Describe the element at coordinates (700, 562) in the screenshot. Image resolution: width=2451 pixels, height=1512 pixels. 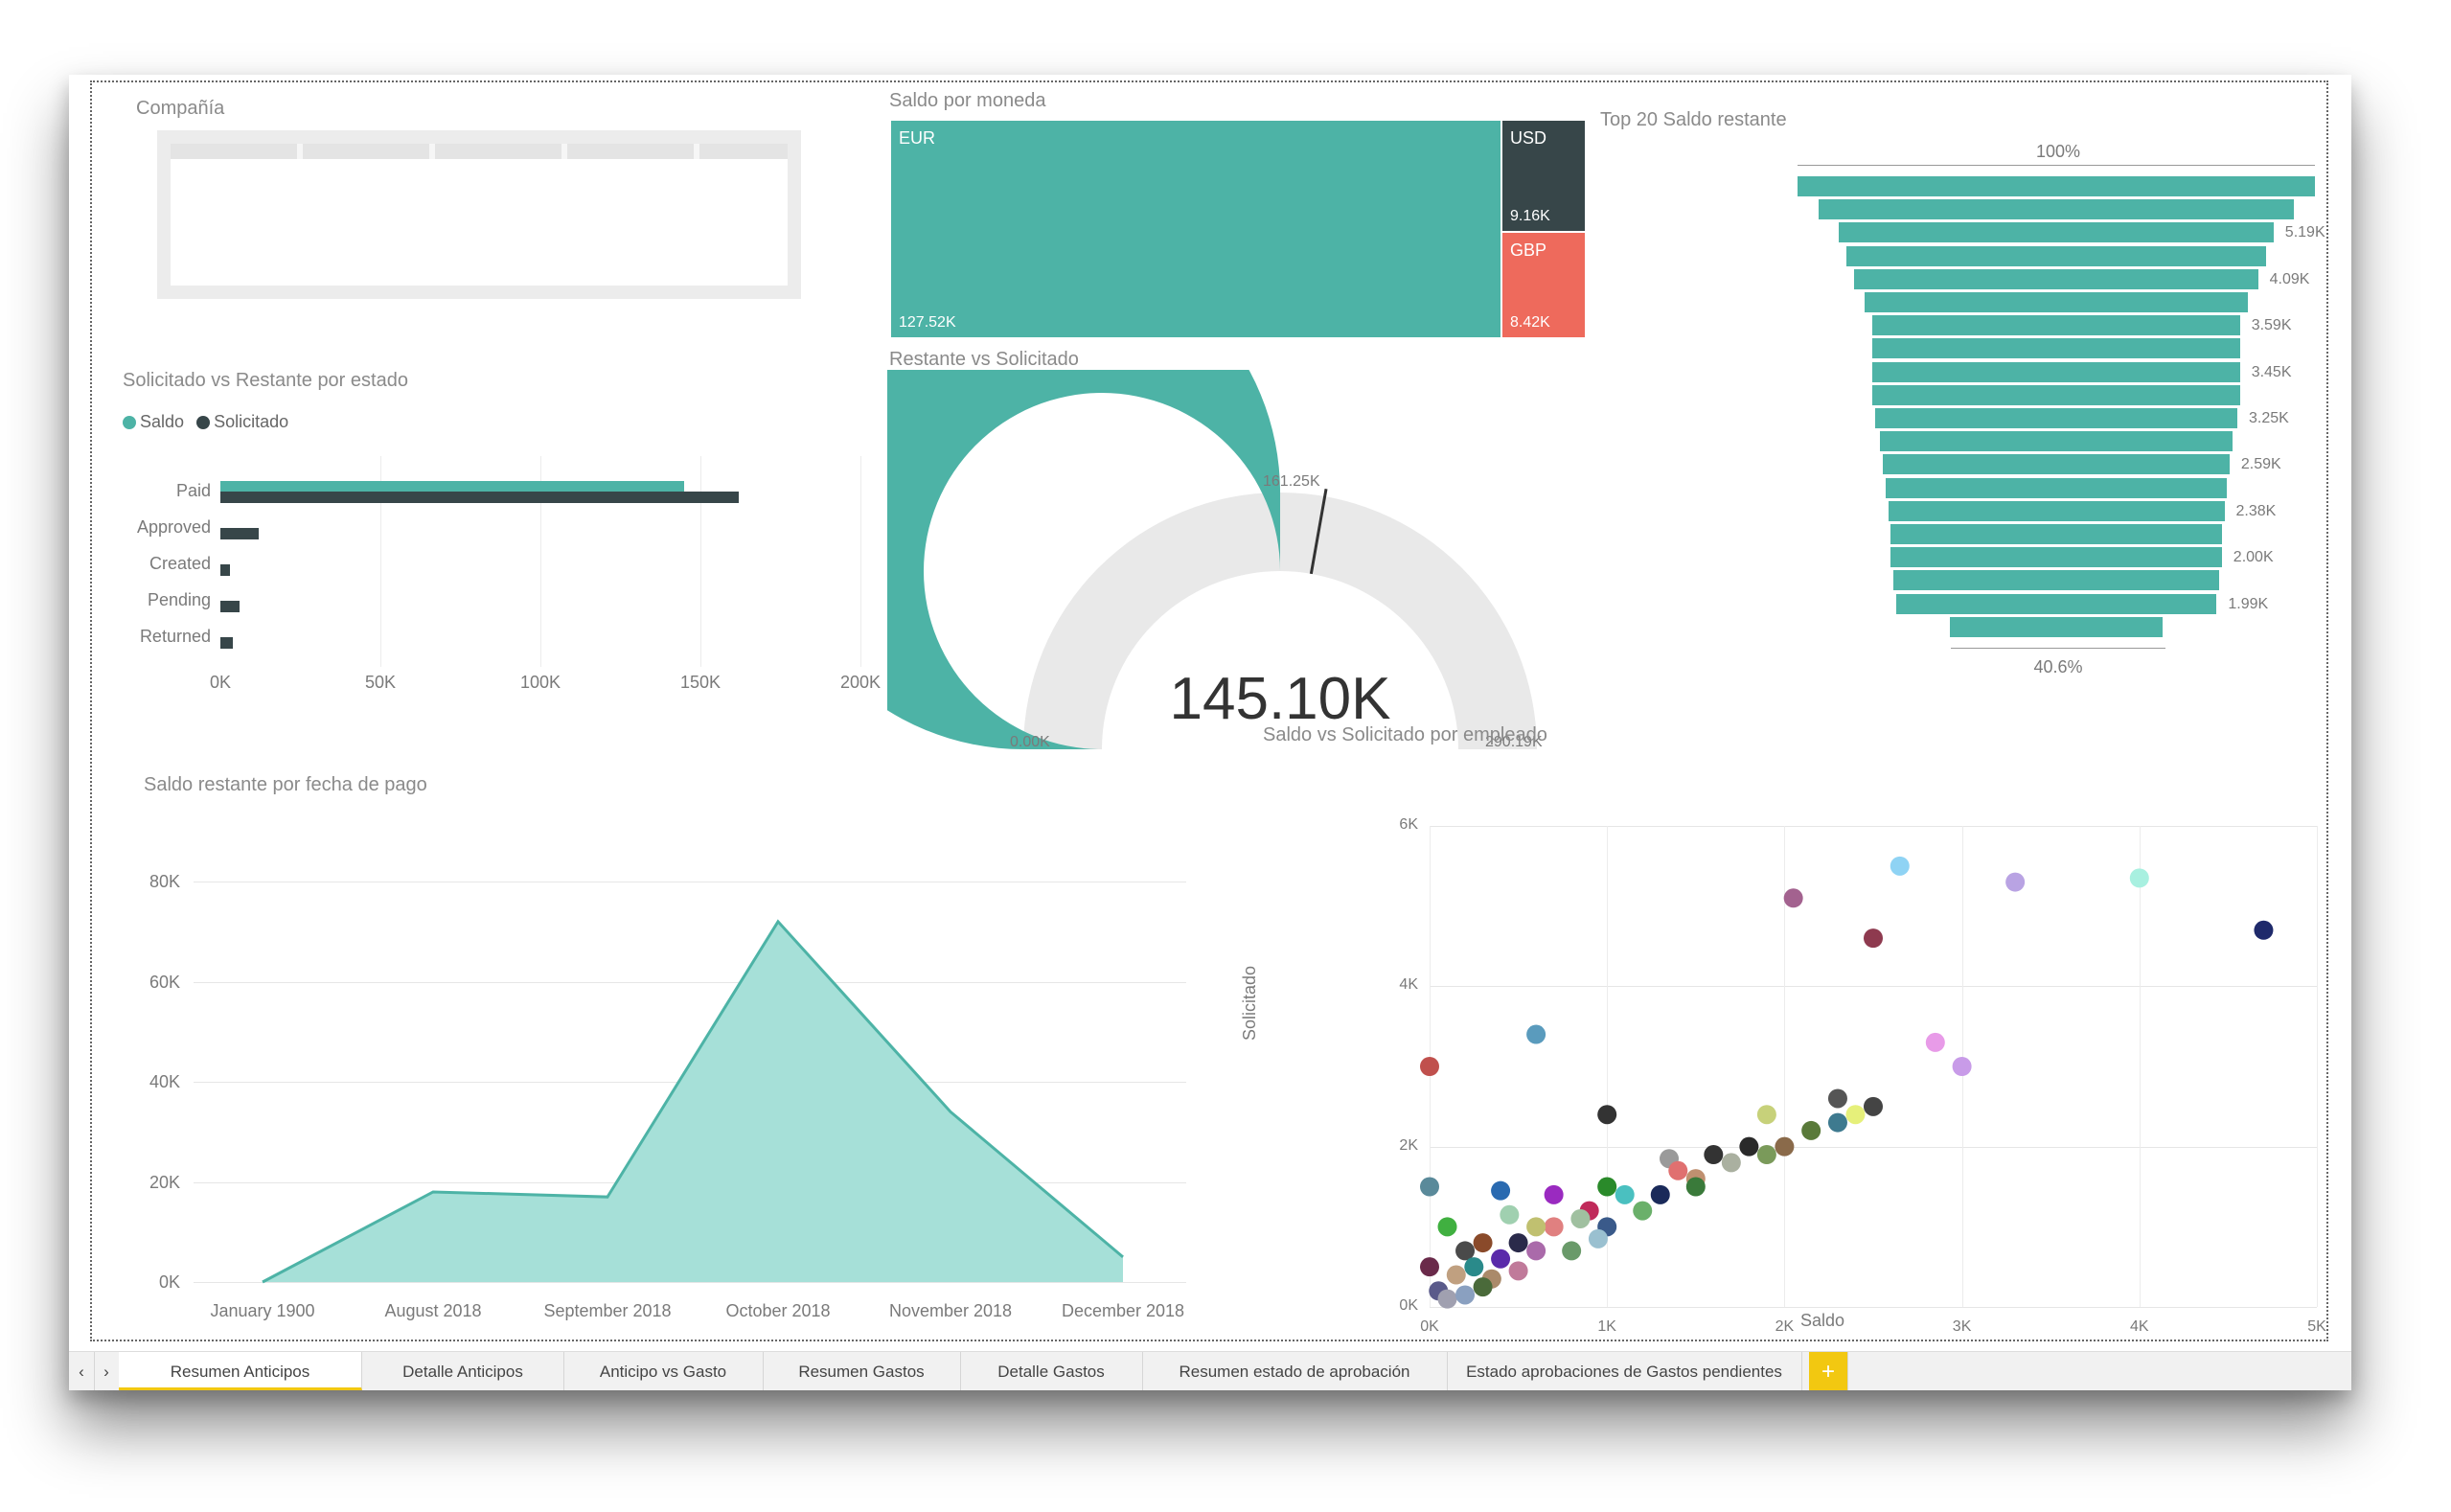
I see `bar-gridline` at that location.